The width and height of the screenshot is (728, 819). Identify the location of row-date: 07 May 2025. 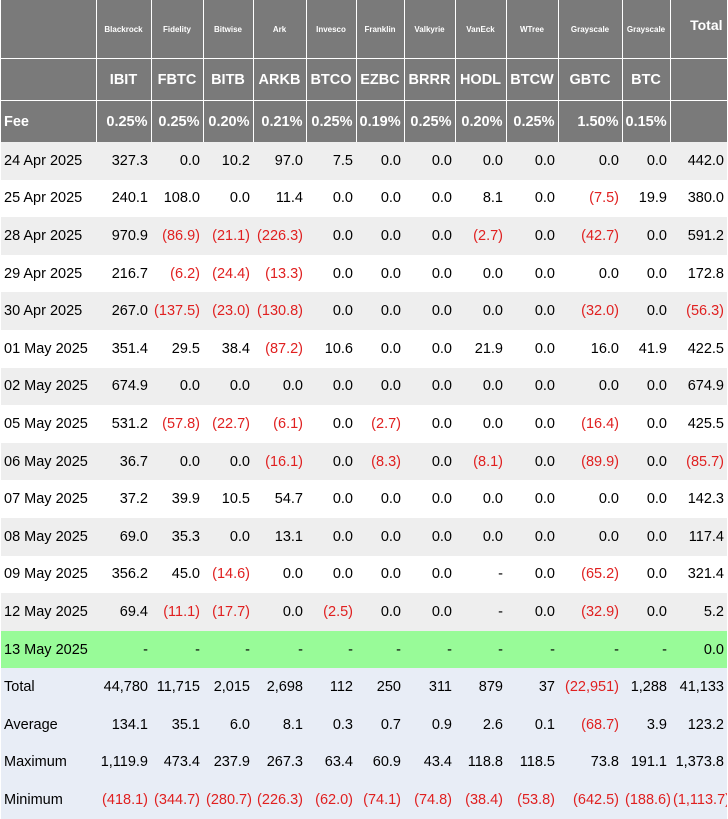
(48, 499).